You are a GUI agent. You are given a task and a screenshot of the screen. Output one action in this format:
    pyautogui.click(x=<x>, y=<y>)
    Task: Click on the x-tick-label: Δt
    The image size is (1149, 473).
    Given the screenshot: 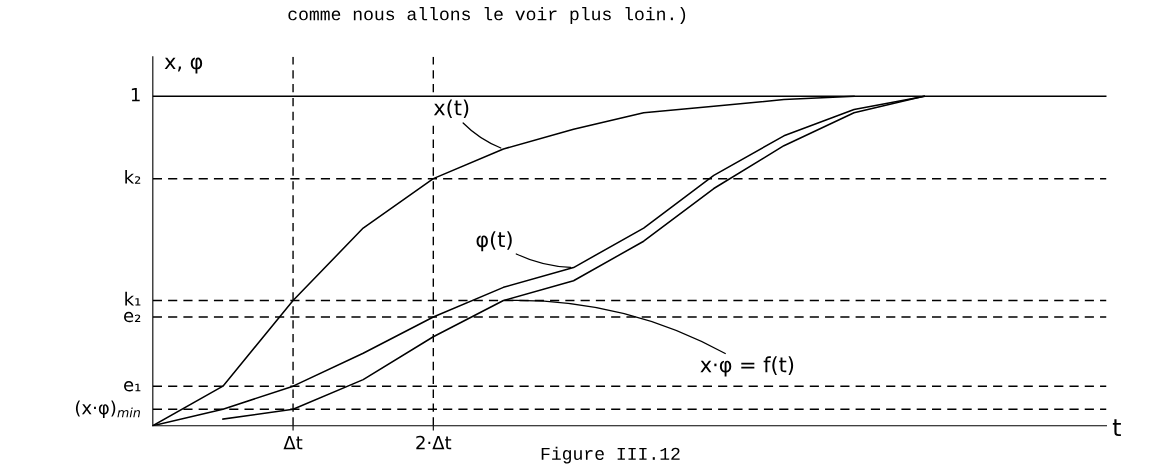 What is the action you would take?
    pyautogui.click(x=293, y=442)
    